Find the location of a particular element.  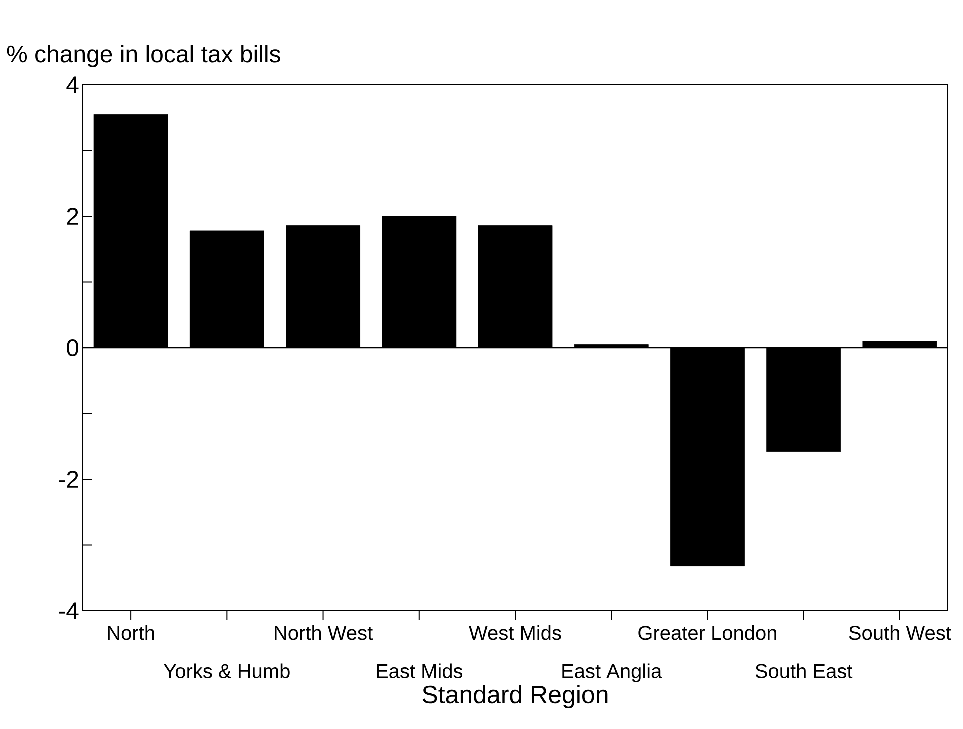

y-tick-label: -4 is located at coordinates (69, 611).